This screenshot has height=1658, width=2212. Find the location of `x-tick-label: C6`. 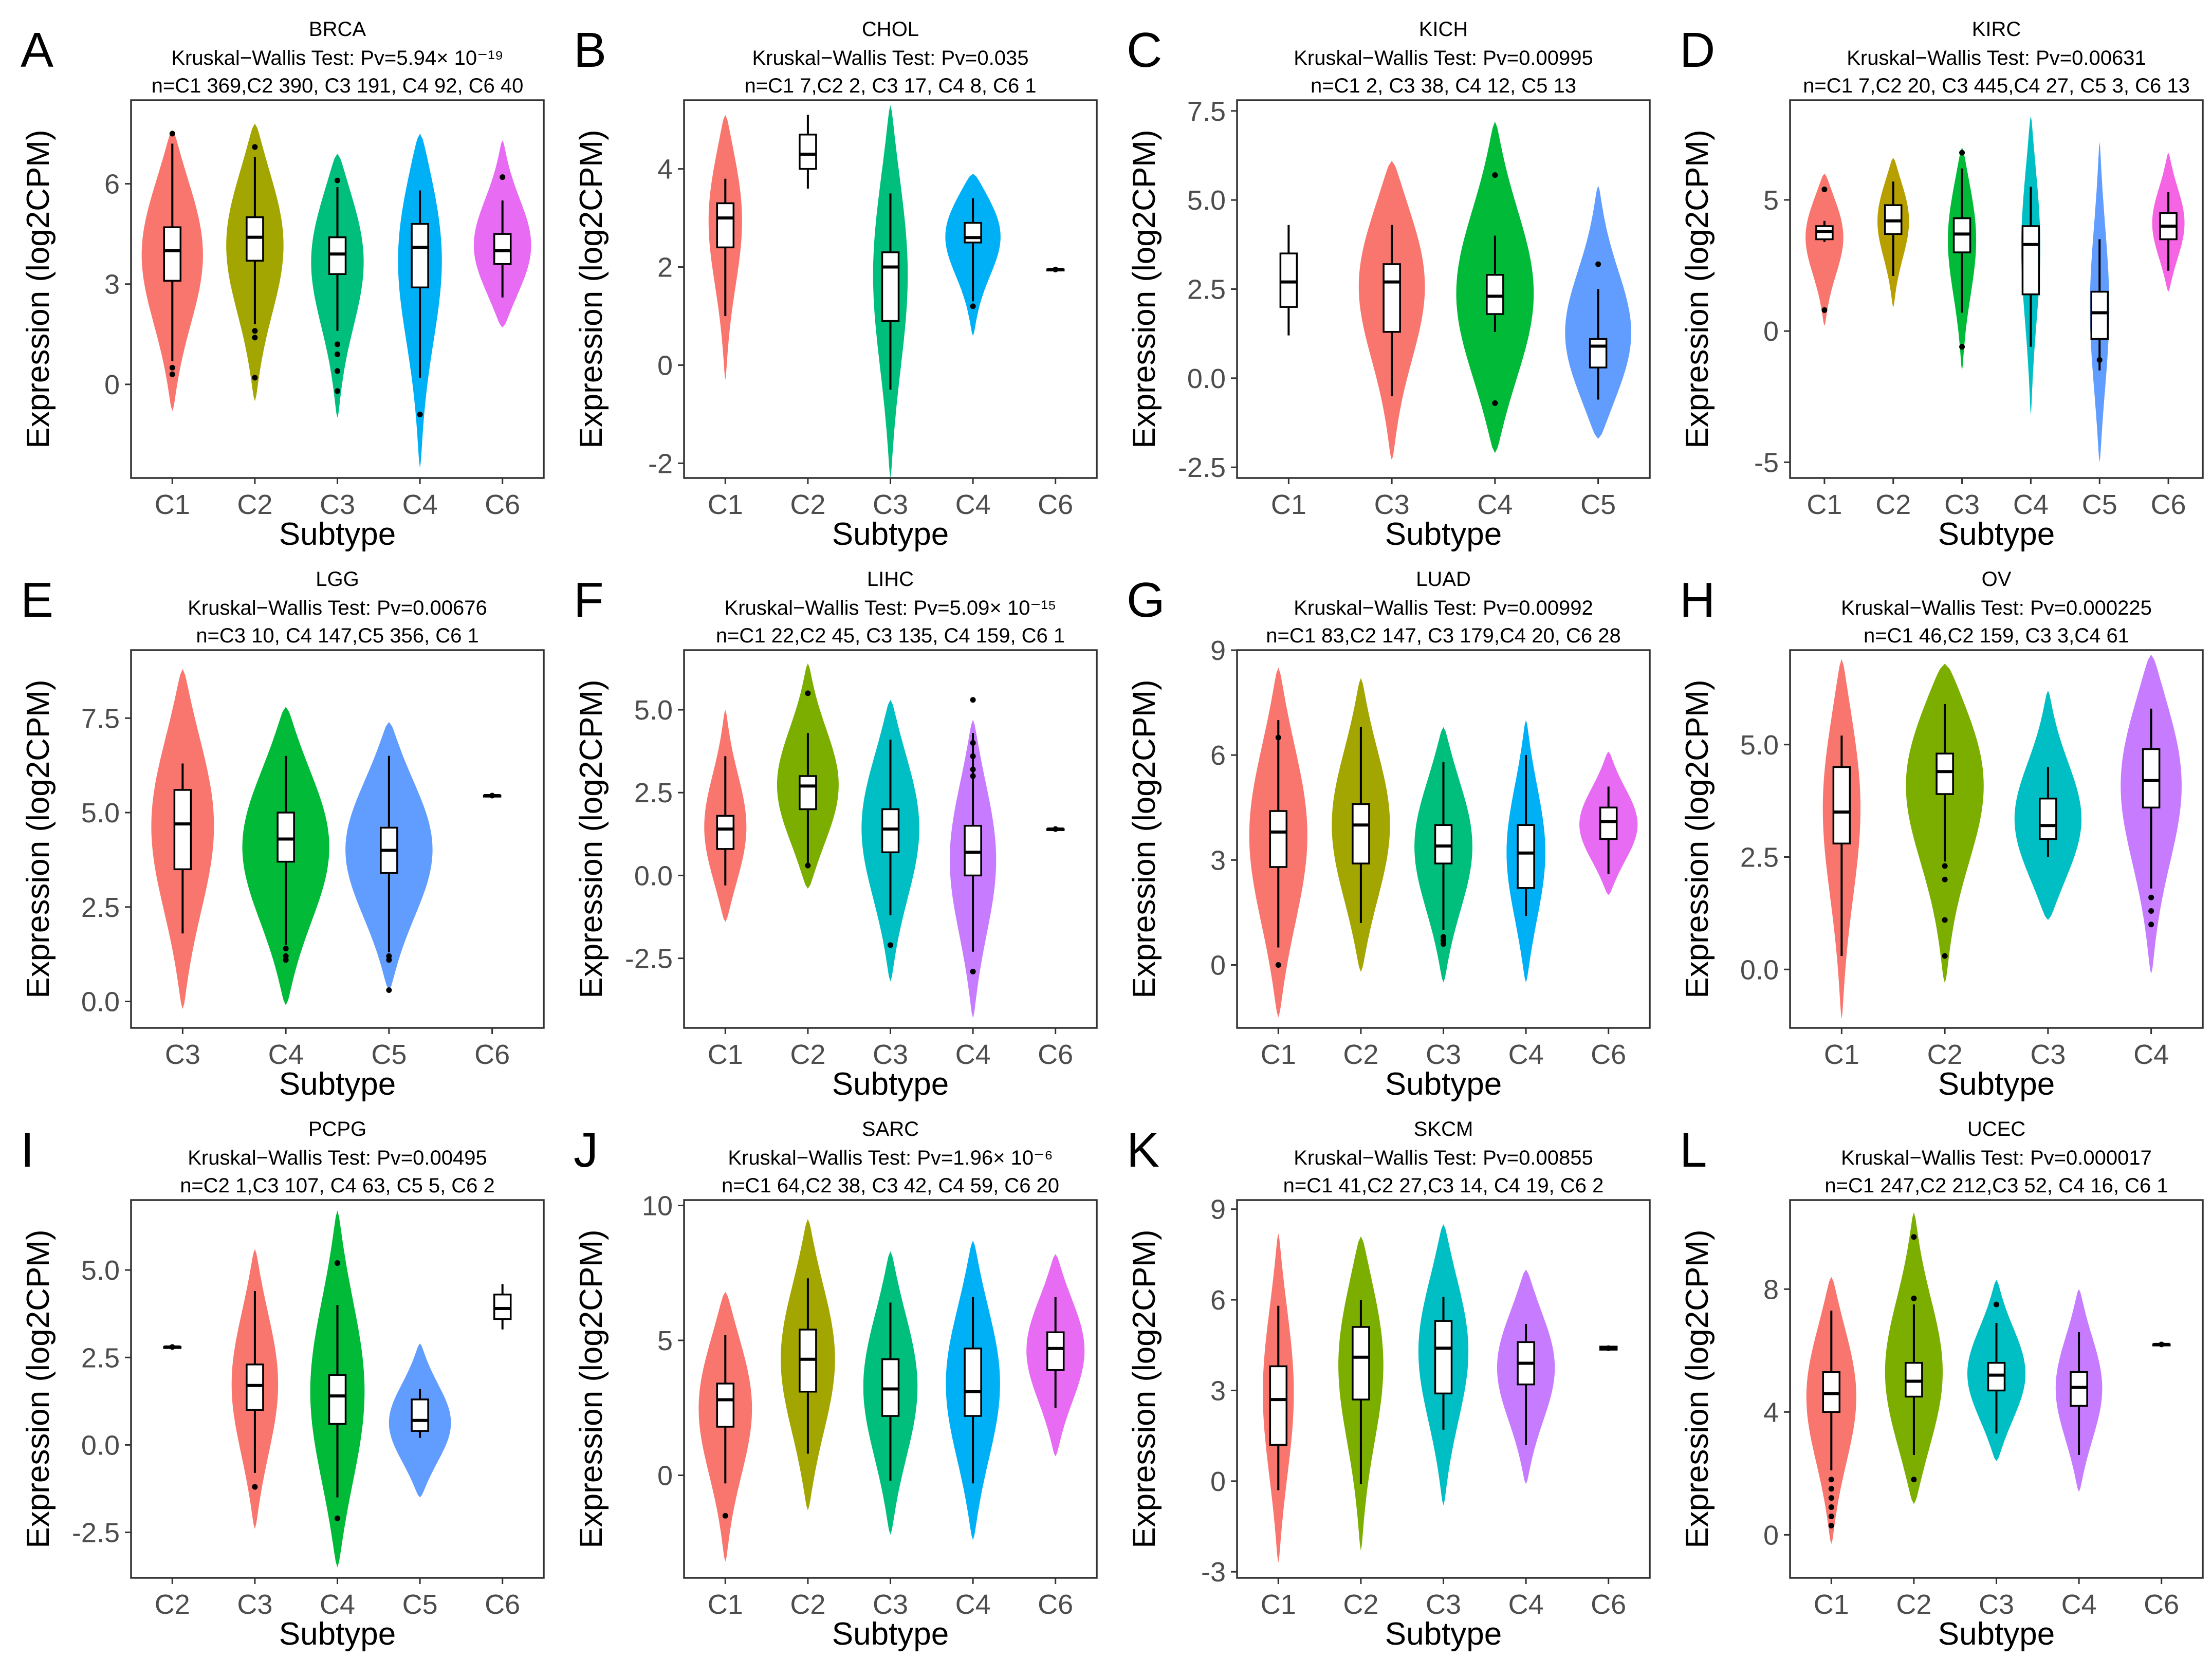

x-tick-label: C6 is located at coordinates (492, 1054).